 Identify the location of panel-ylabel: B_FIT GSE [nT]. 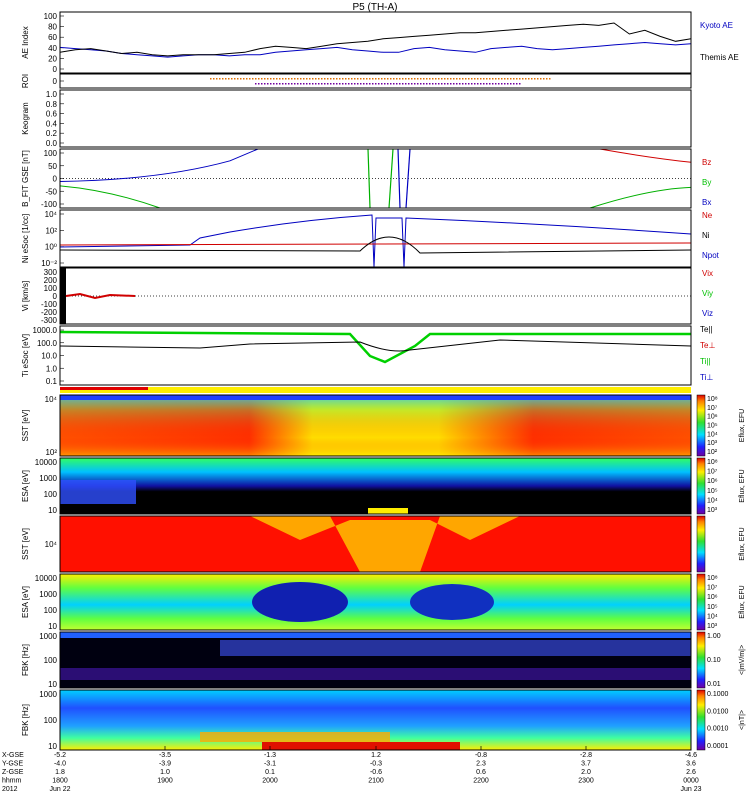
(25, 178).